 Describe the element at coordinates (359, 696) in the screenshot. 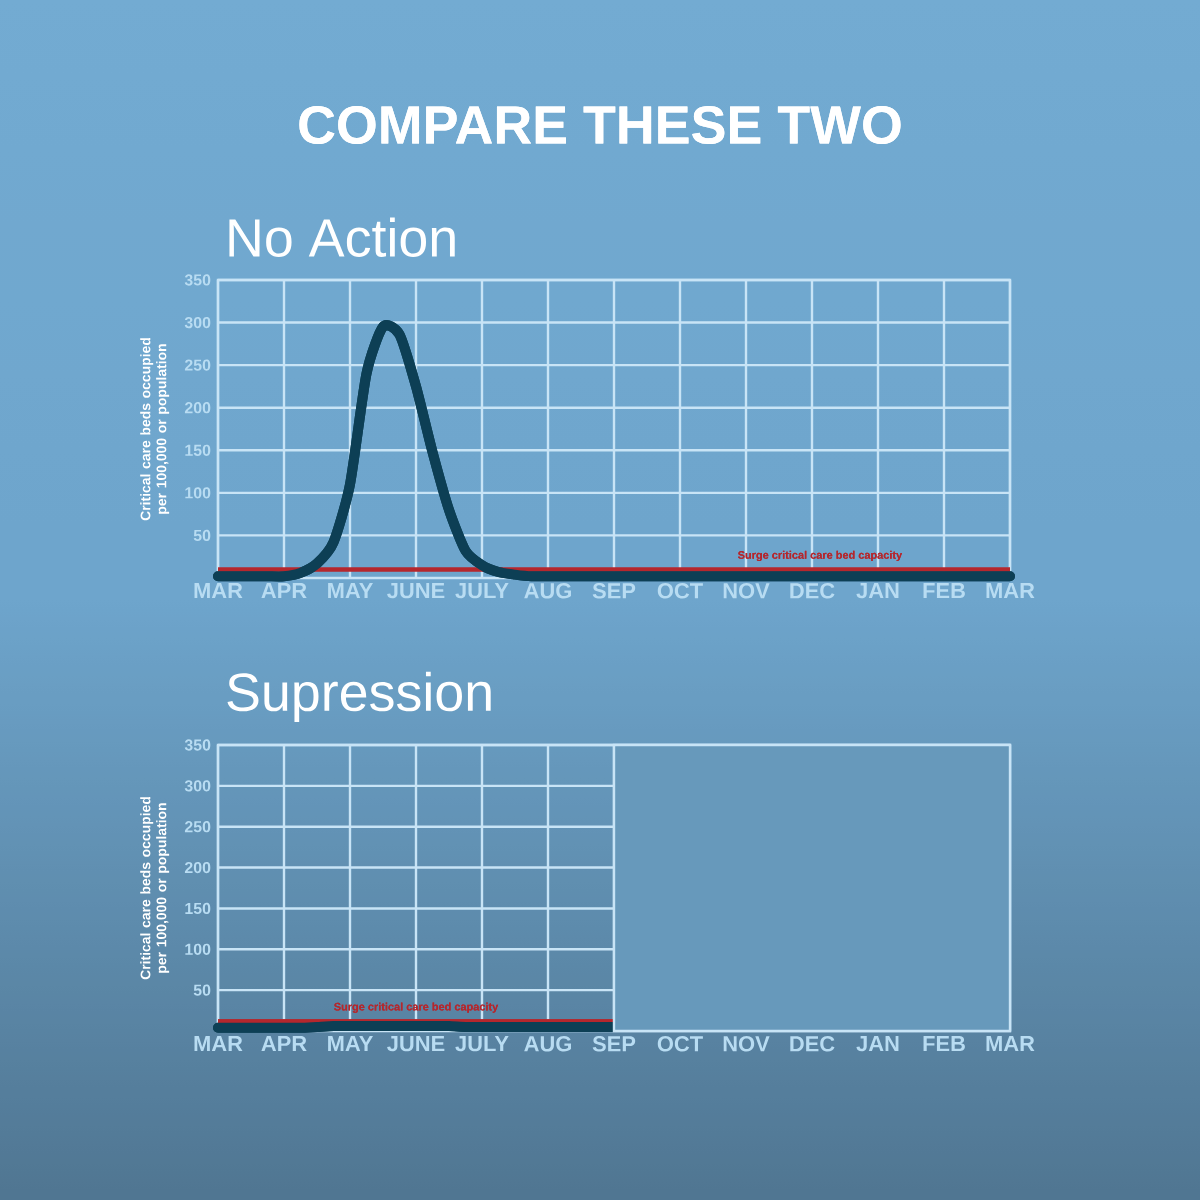

I see `chart-title: Supression` at that location.